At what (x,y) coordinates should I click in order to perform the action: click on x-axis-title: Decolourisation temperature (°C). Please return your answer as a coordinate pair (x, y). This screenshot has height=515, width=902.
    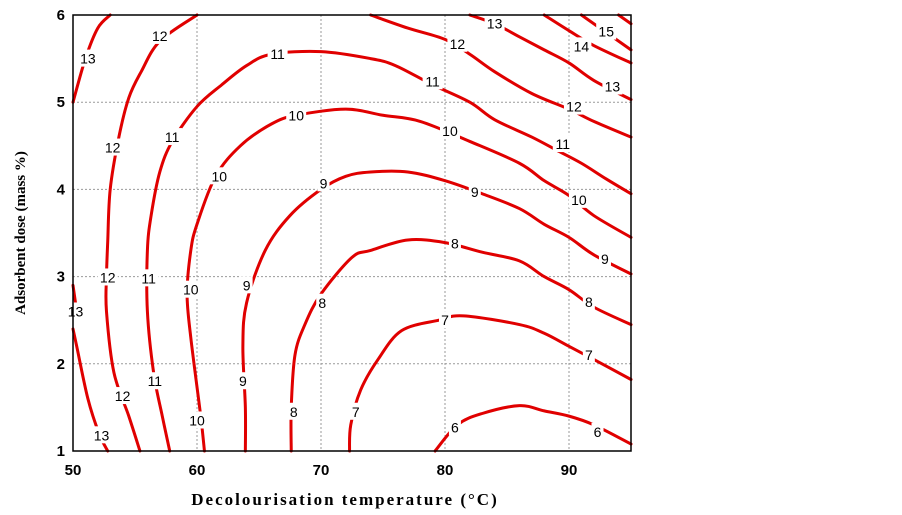
    Looking at the image, I should click on (344, 499).